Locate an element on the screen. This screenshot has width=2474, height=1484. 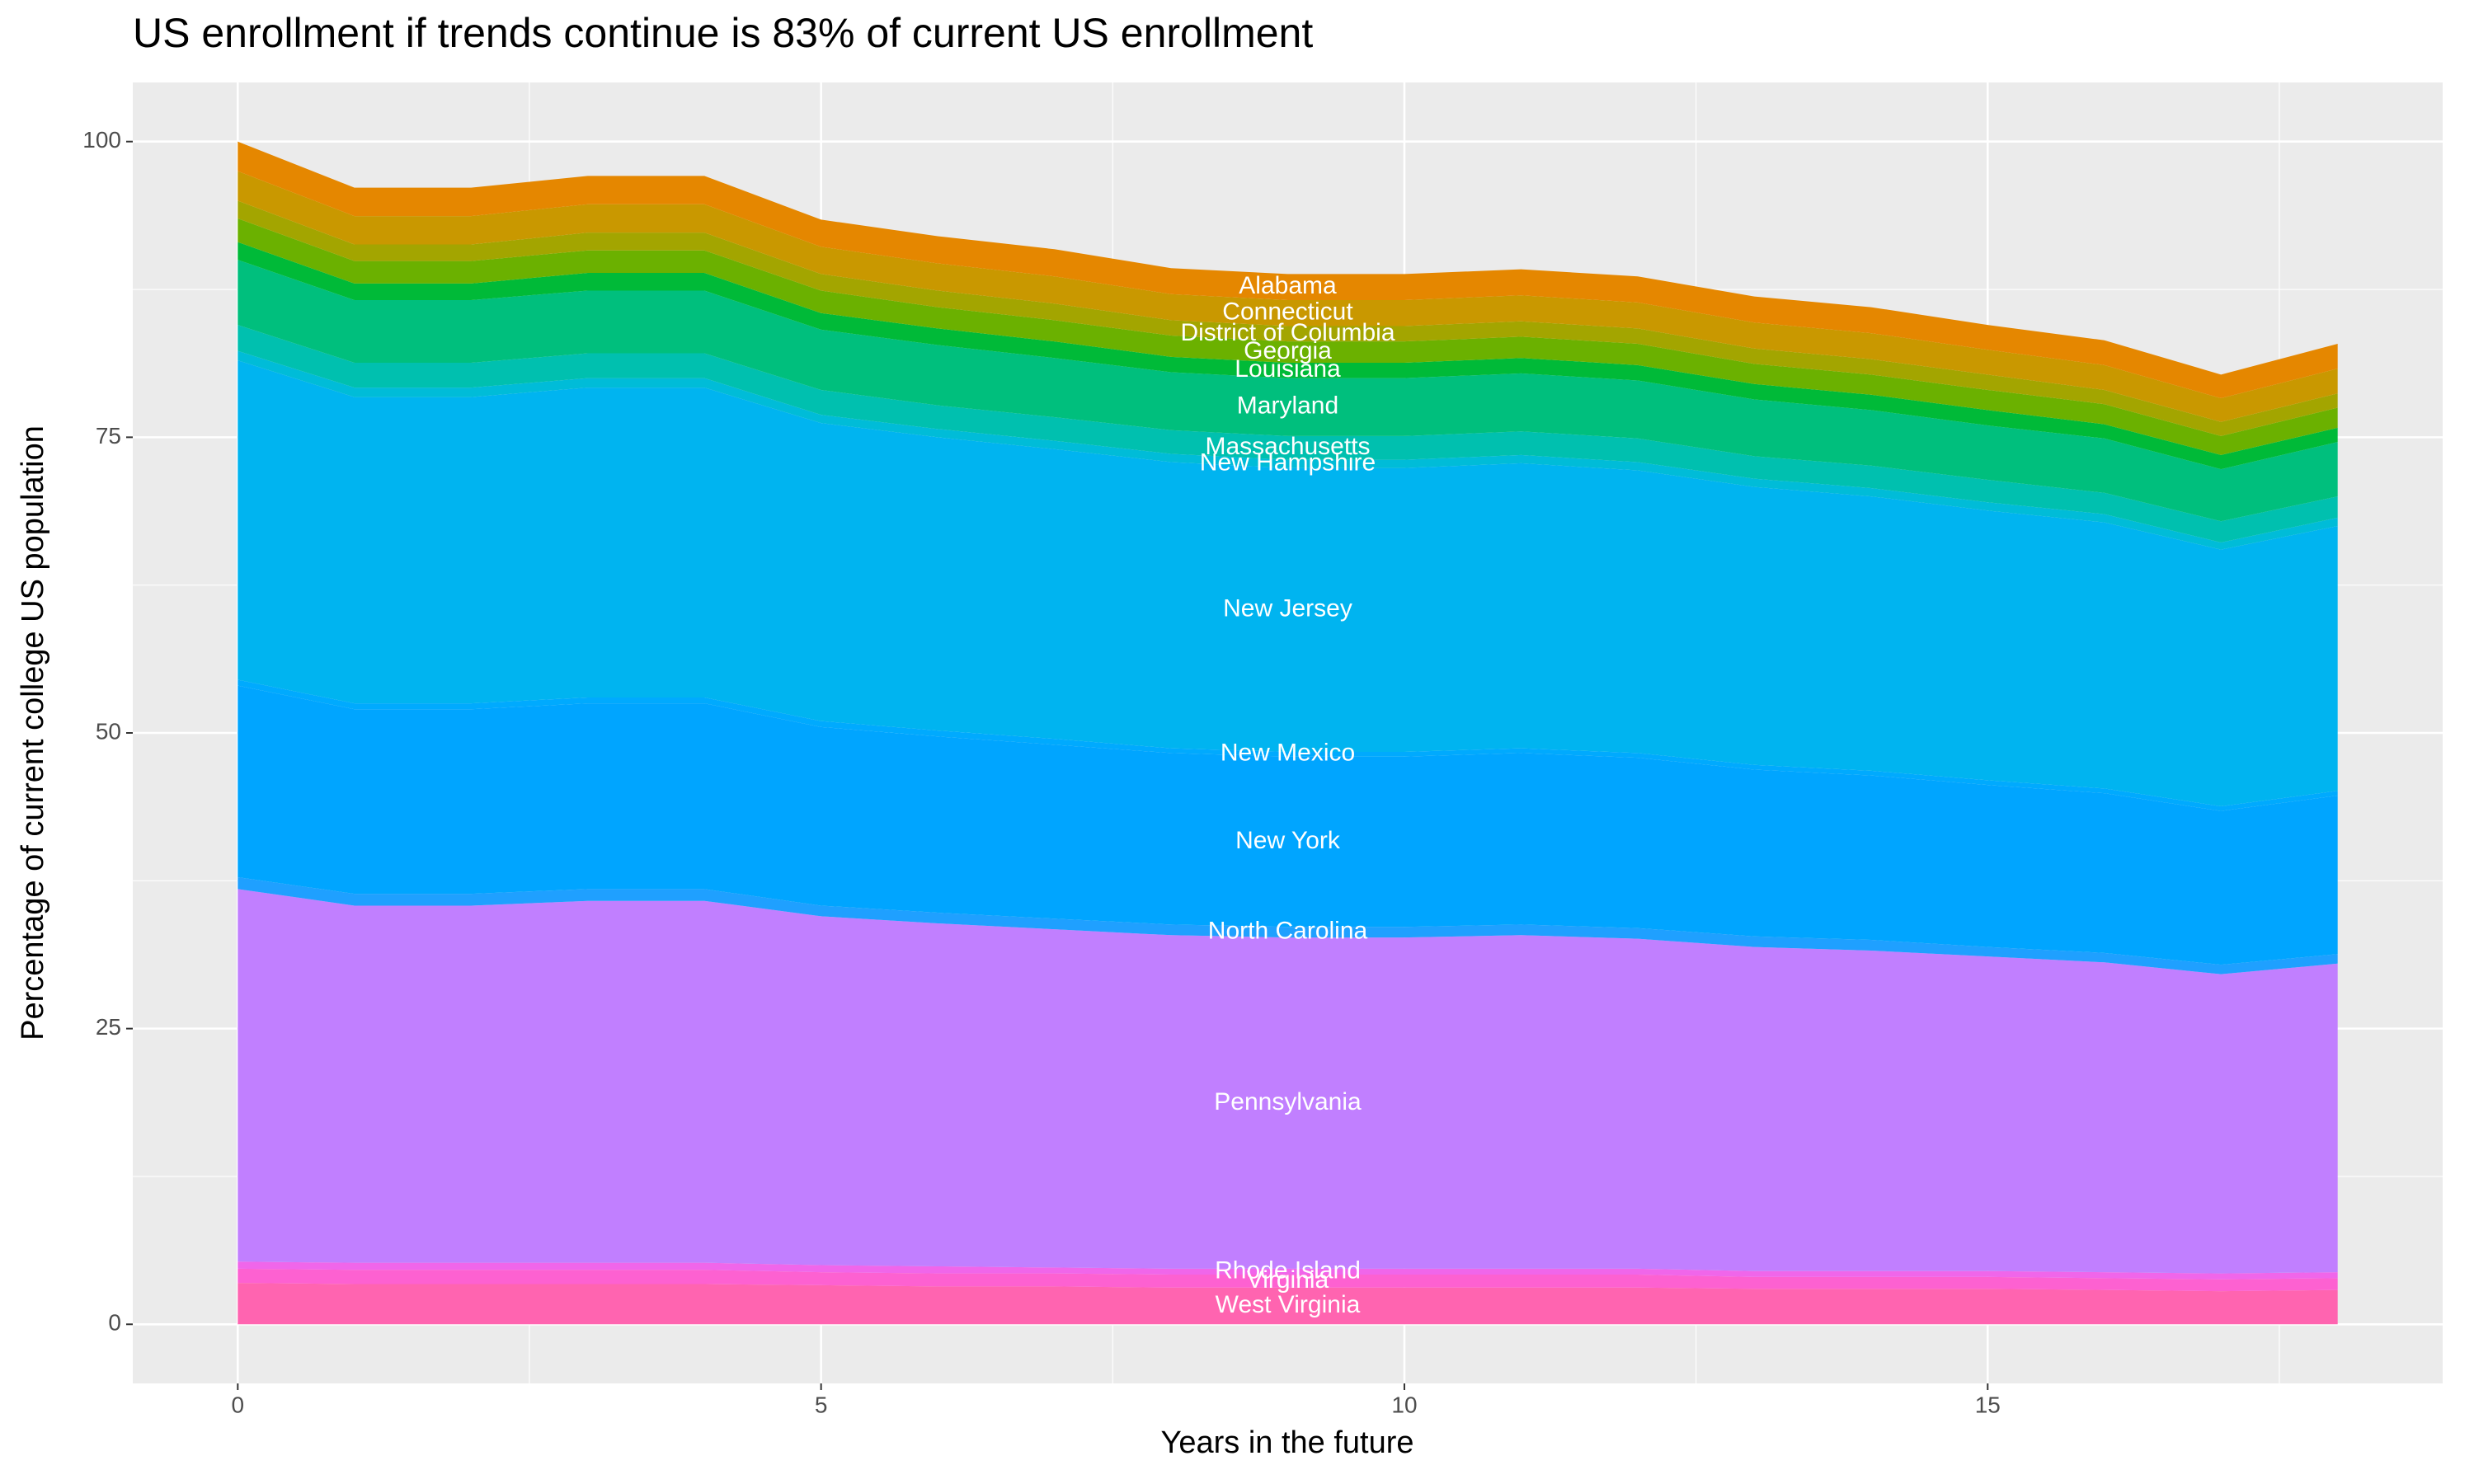
area-label: West Virginia is located at coordinates (1288, 1304).